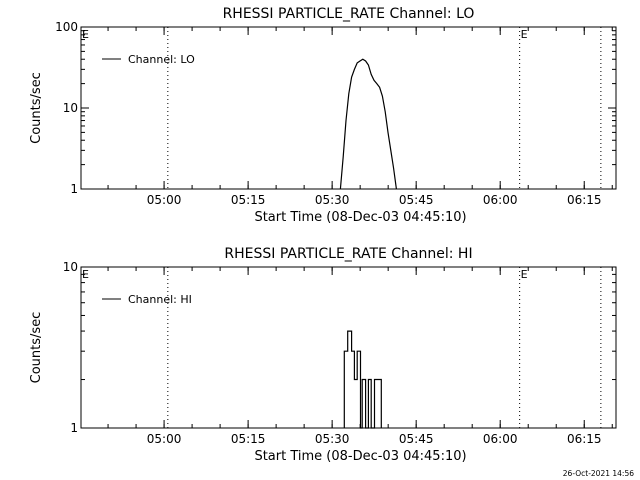 The width and height of the screenshot is (640, 480). What do you see at coordinates (160, 299) in the screenshot?
I see `legend-label: Channel: HI` at bounding box center [160, 299].